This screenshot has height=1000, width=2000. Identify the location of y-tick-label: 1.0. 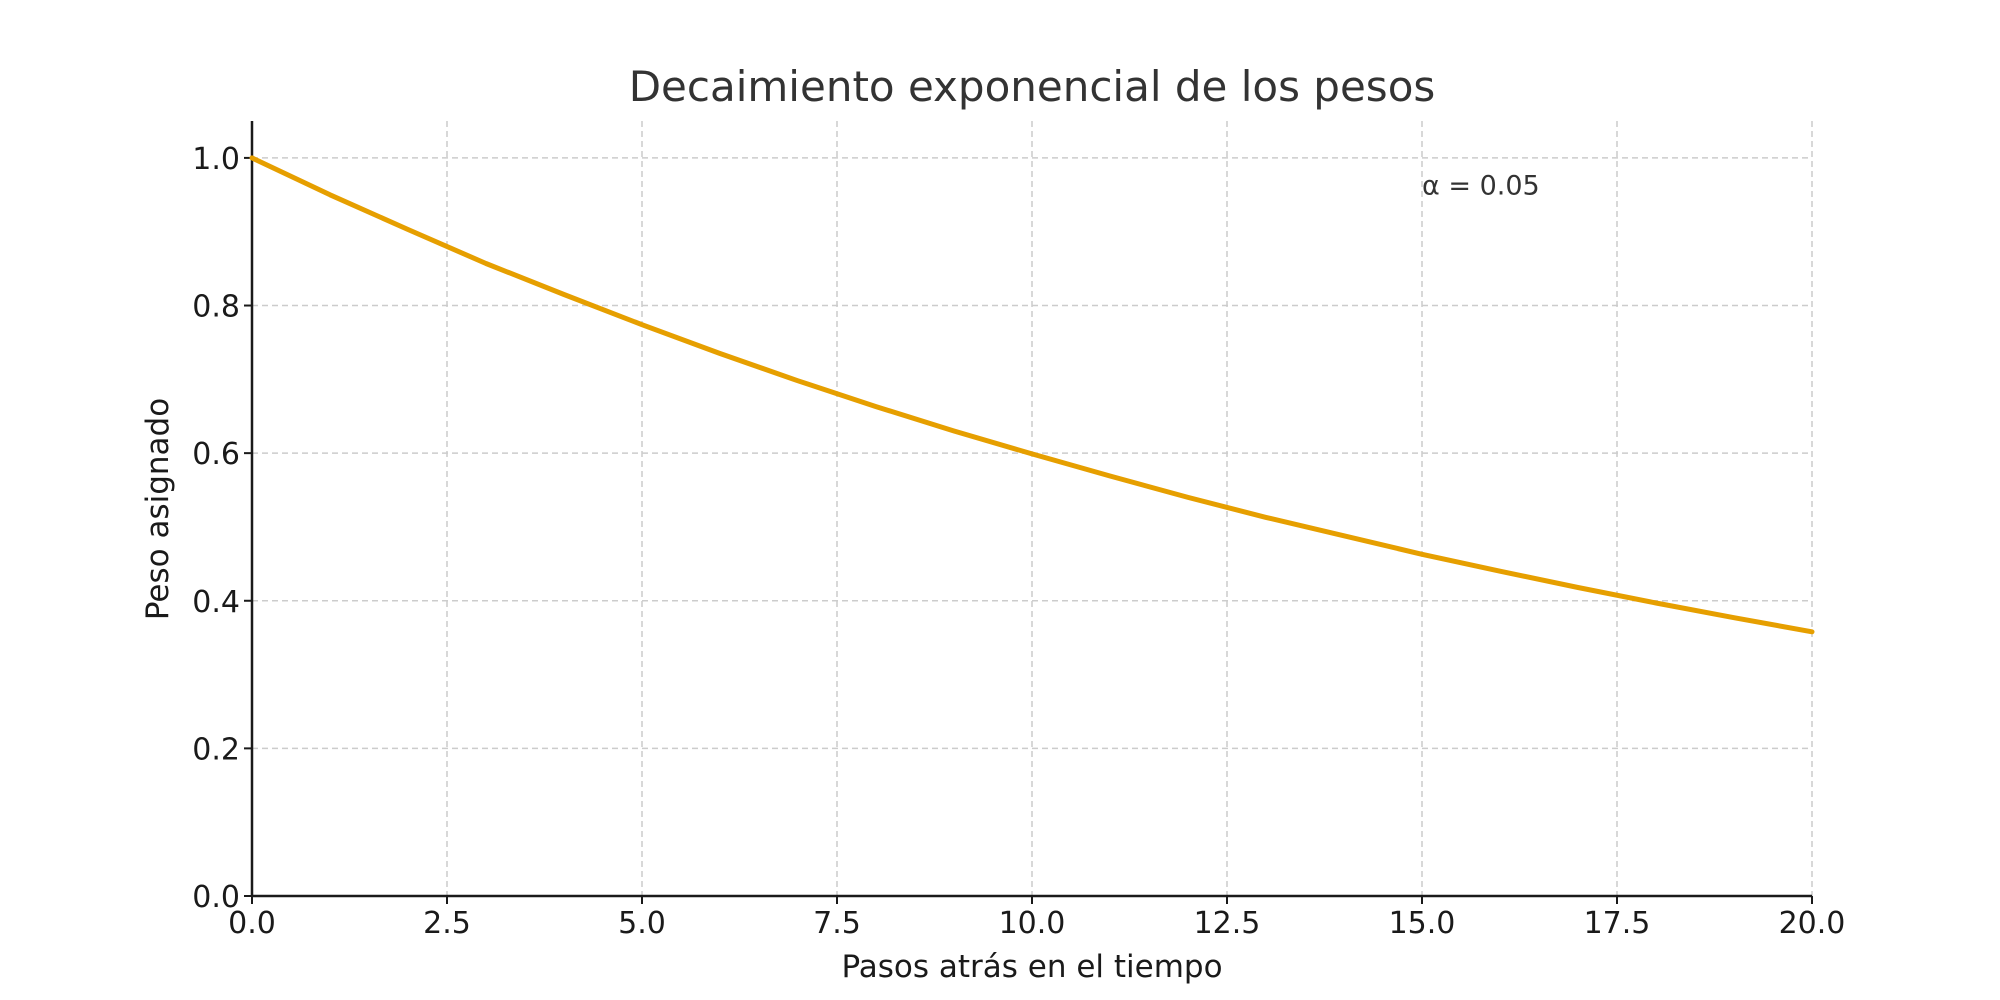
(216, 159).